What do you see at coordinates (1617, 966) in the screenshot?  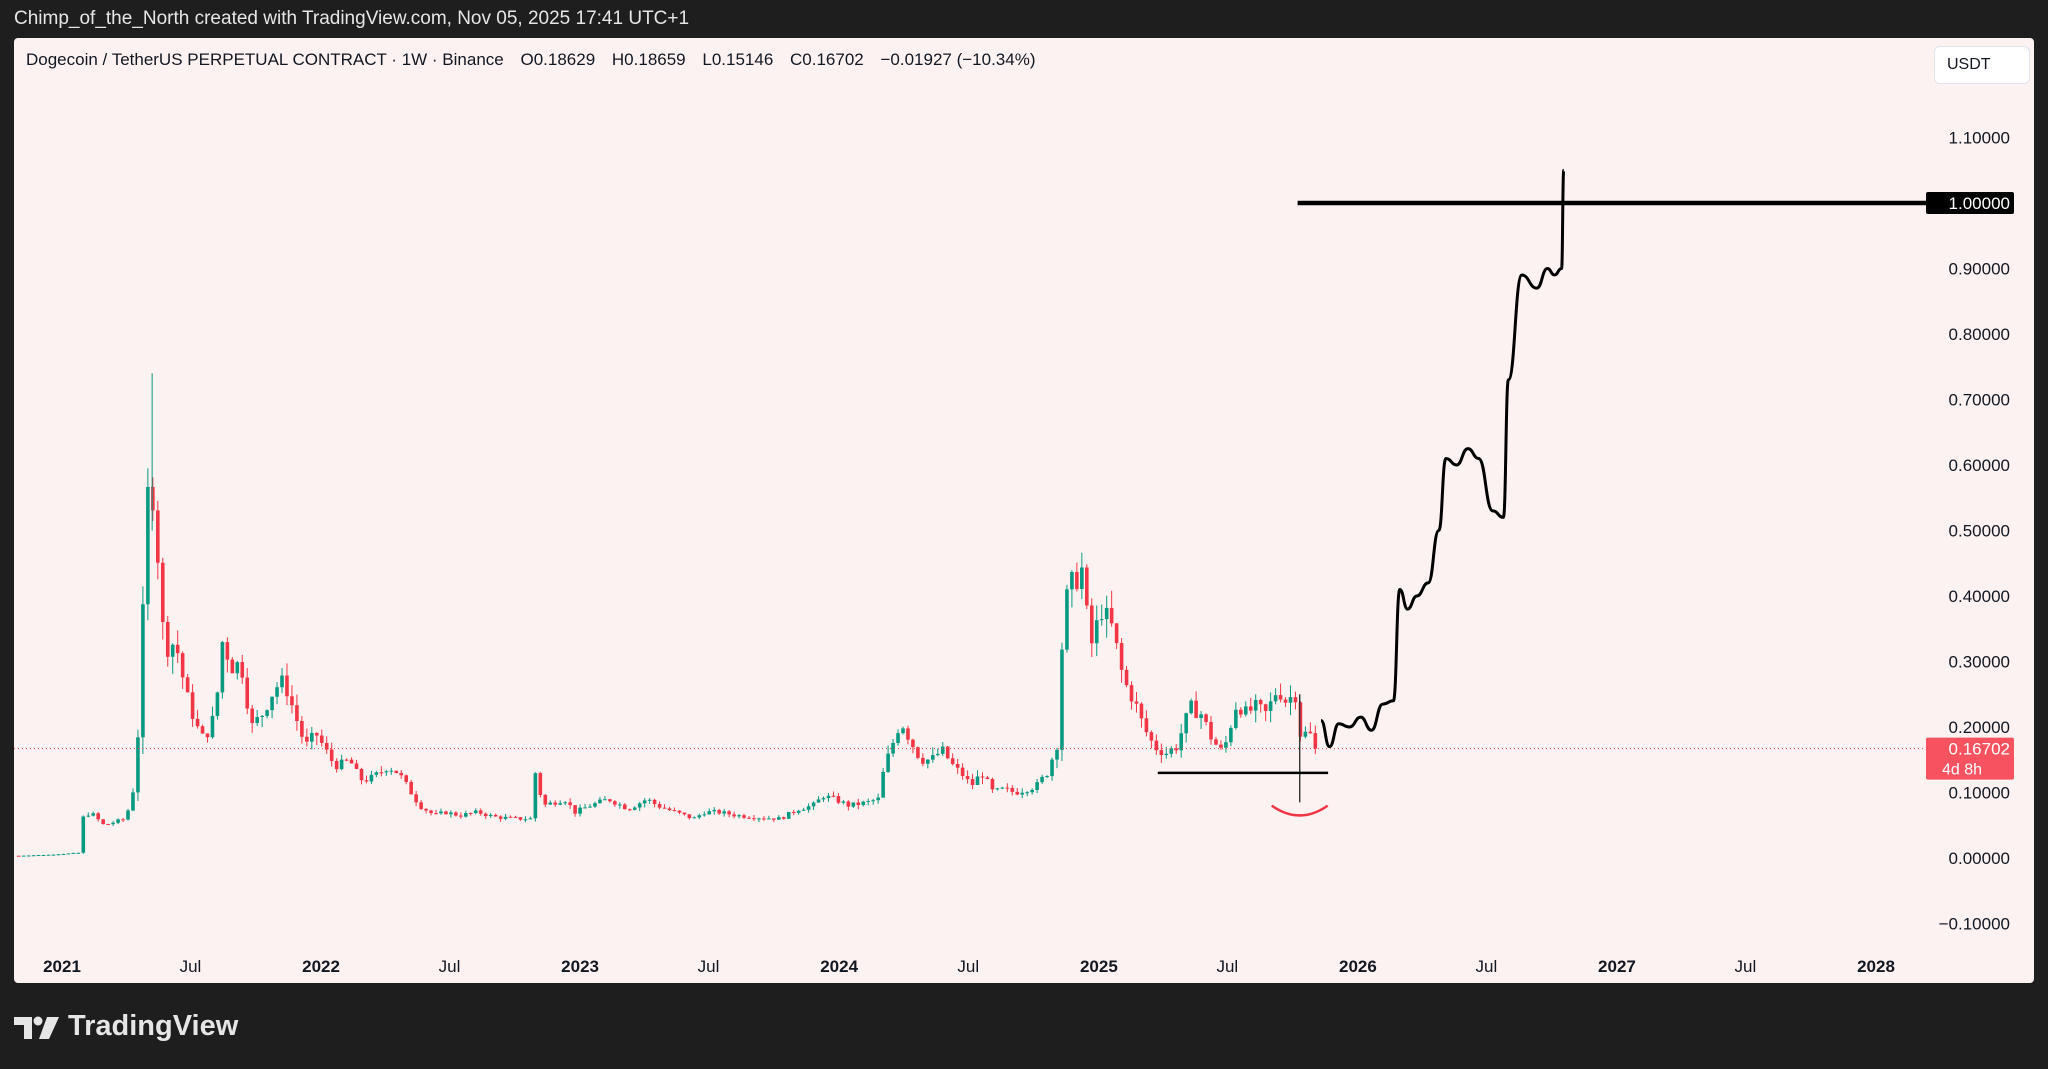 I see `time-tick-label: 2027` at bounding box center [1617, 966].